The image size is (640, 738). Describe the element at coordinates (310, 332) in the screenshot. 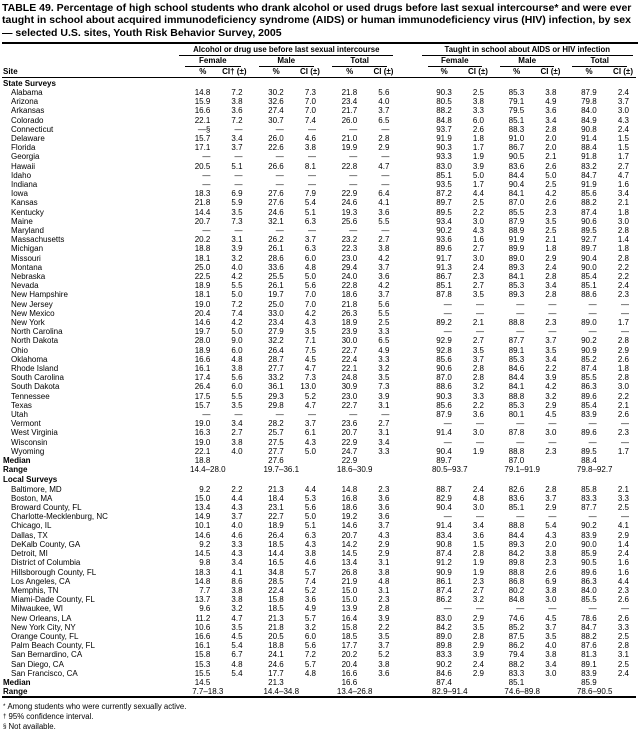

I see `ci-value: 3.5` at that location.